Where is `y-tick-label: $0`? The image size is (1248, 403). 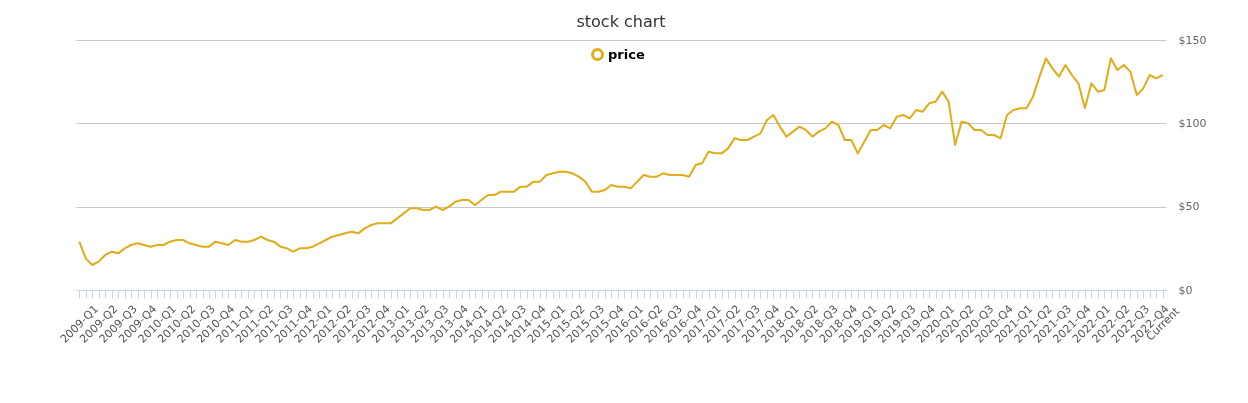
y-tick-label: $0 is located at coordinates (1185, 290).